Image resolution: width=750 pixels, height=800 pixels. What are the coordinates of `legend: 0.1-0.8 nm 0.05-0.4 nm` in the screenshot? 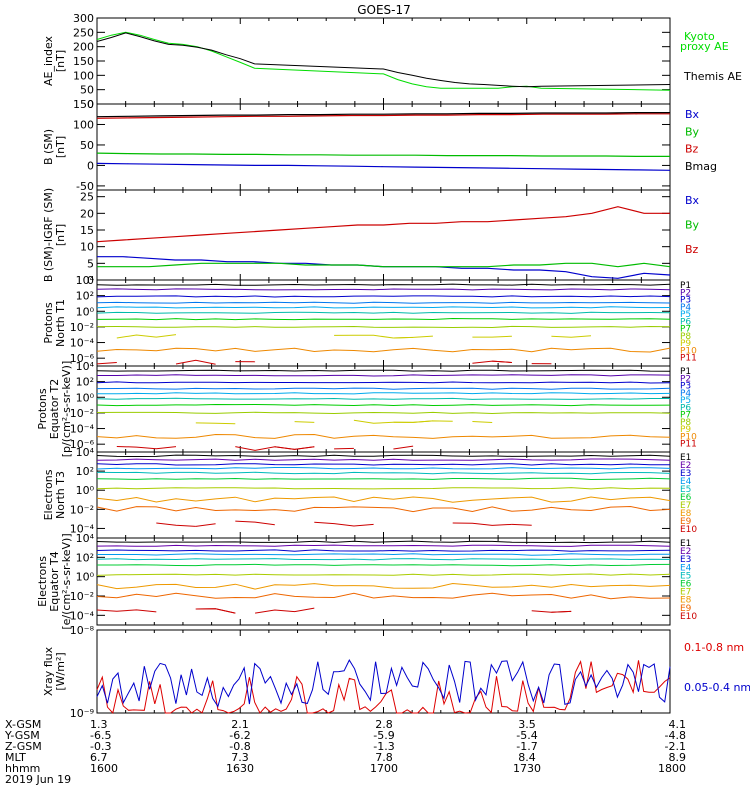 It's located at (717, 667).